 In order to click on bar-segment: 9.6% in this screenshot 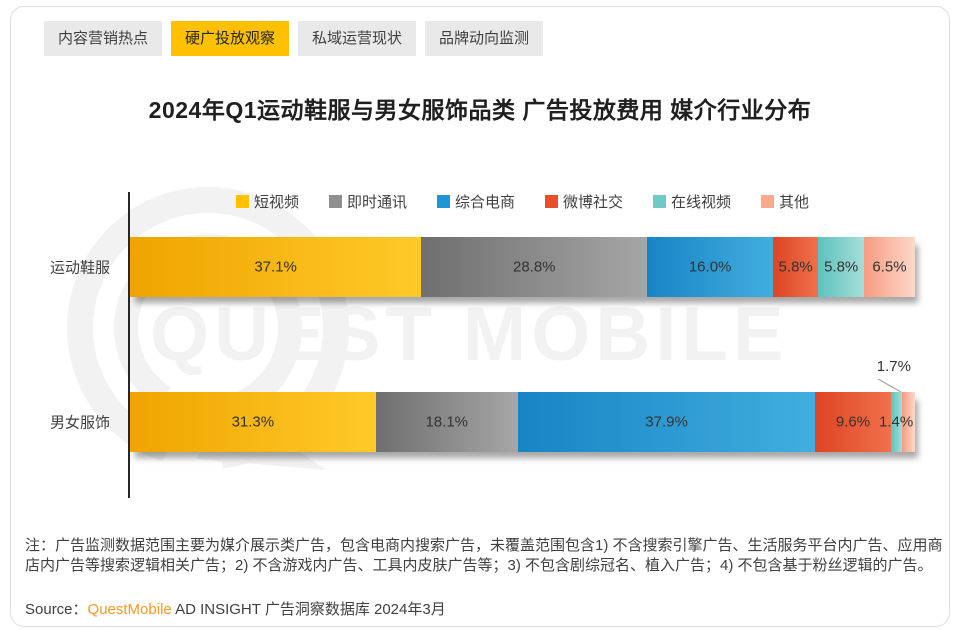, I will do `click(853, 422)`.